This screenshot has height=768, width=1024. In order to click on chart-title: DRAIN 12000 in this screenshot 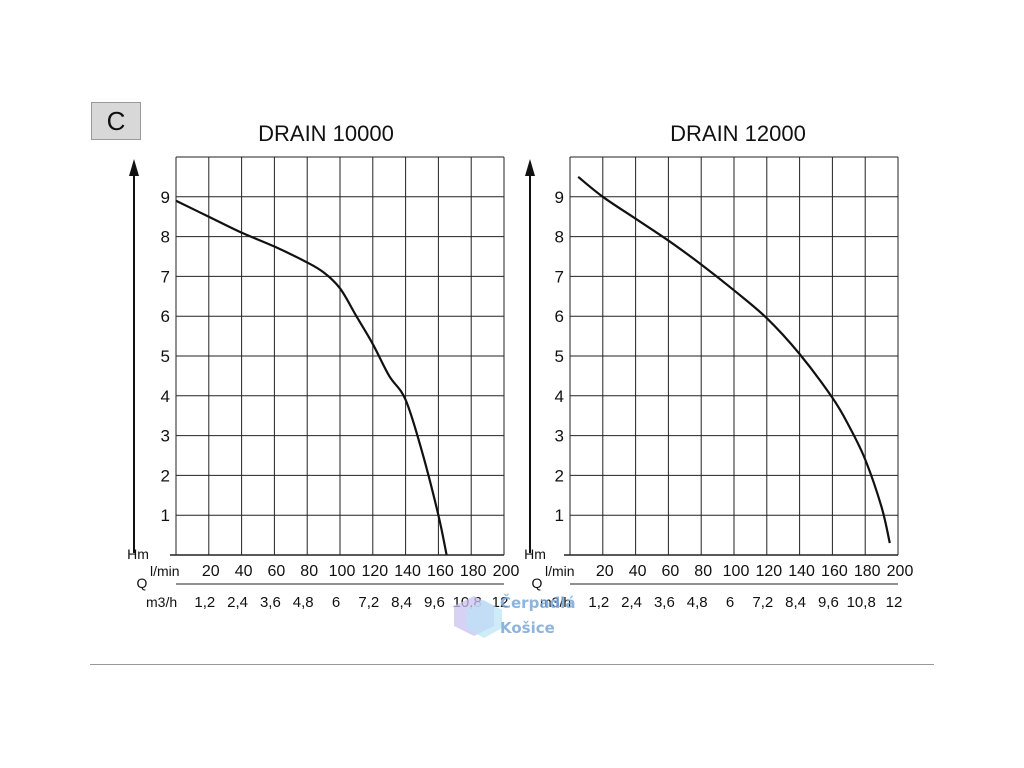, I will do `click(738, 133)`.